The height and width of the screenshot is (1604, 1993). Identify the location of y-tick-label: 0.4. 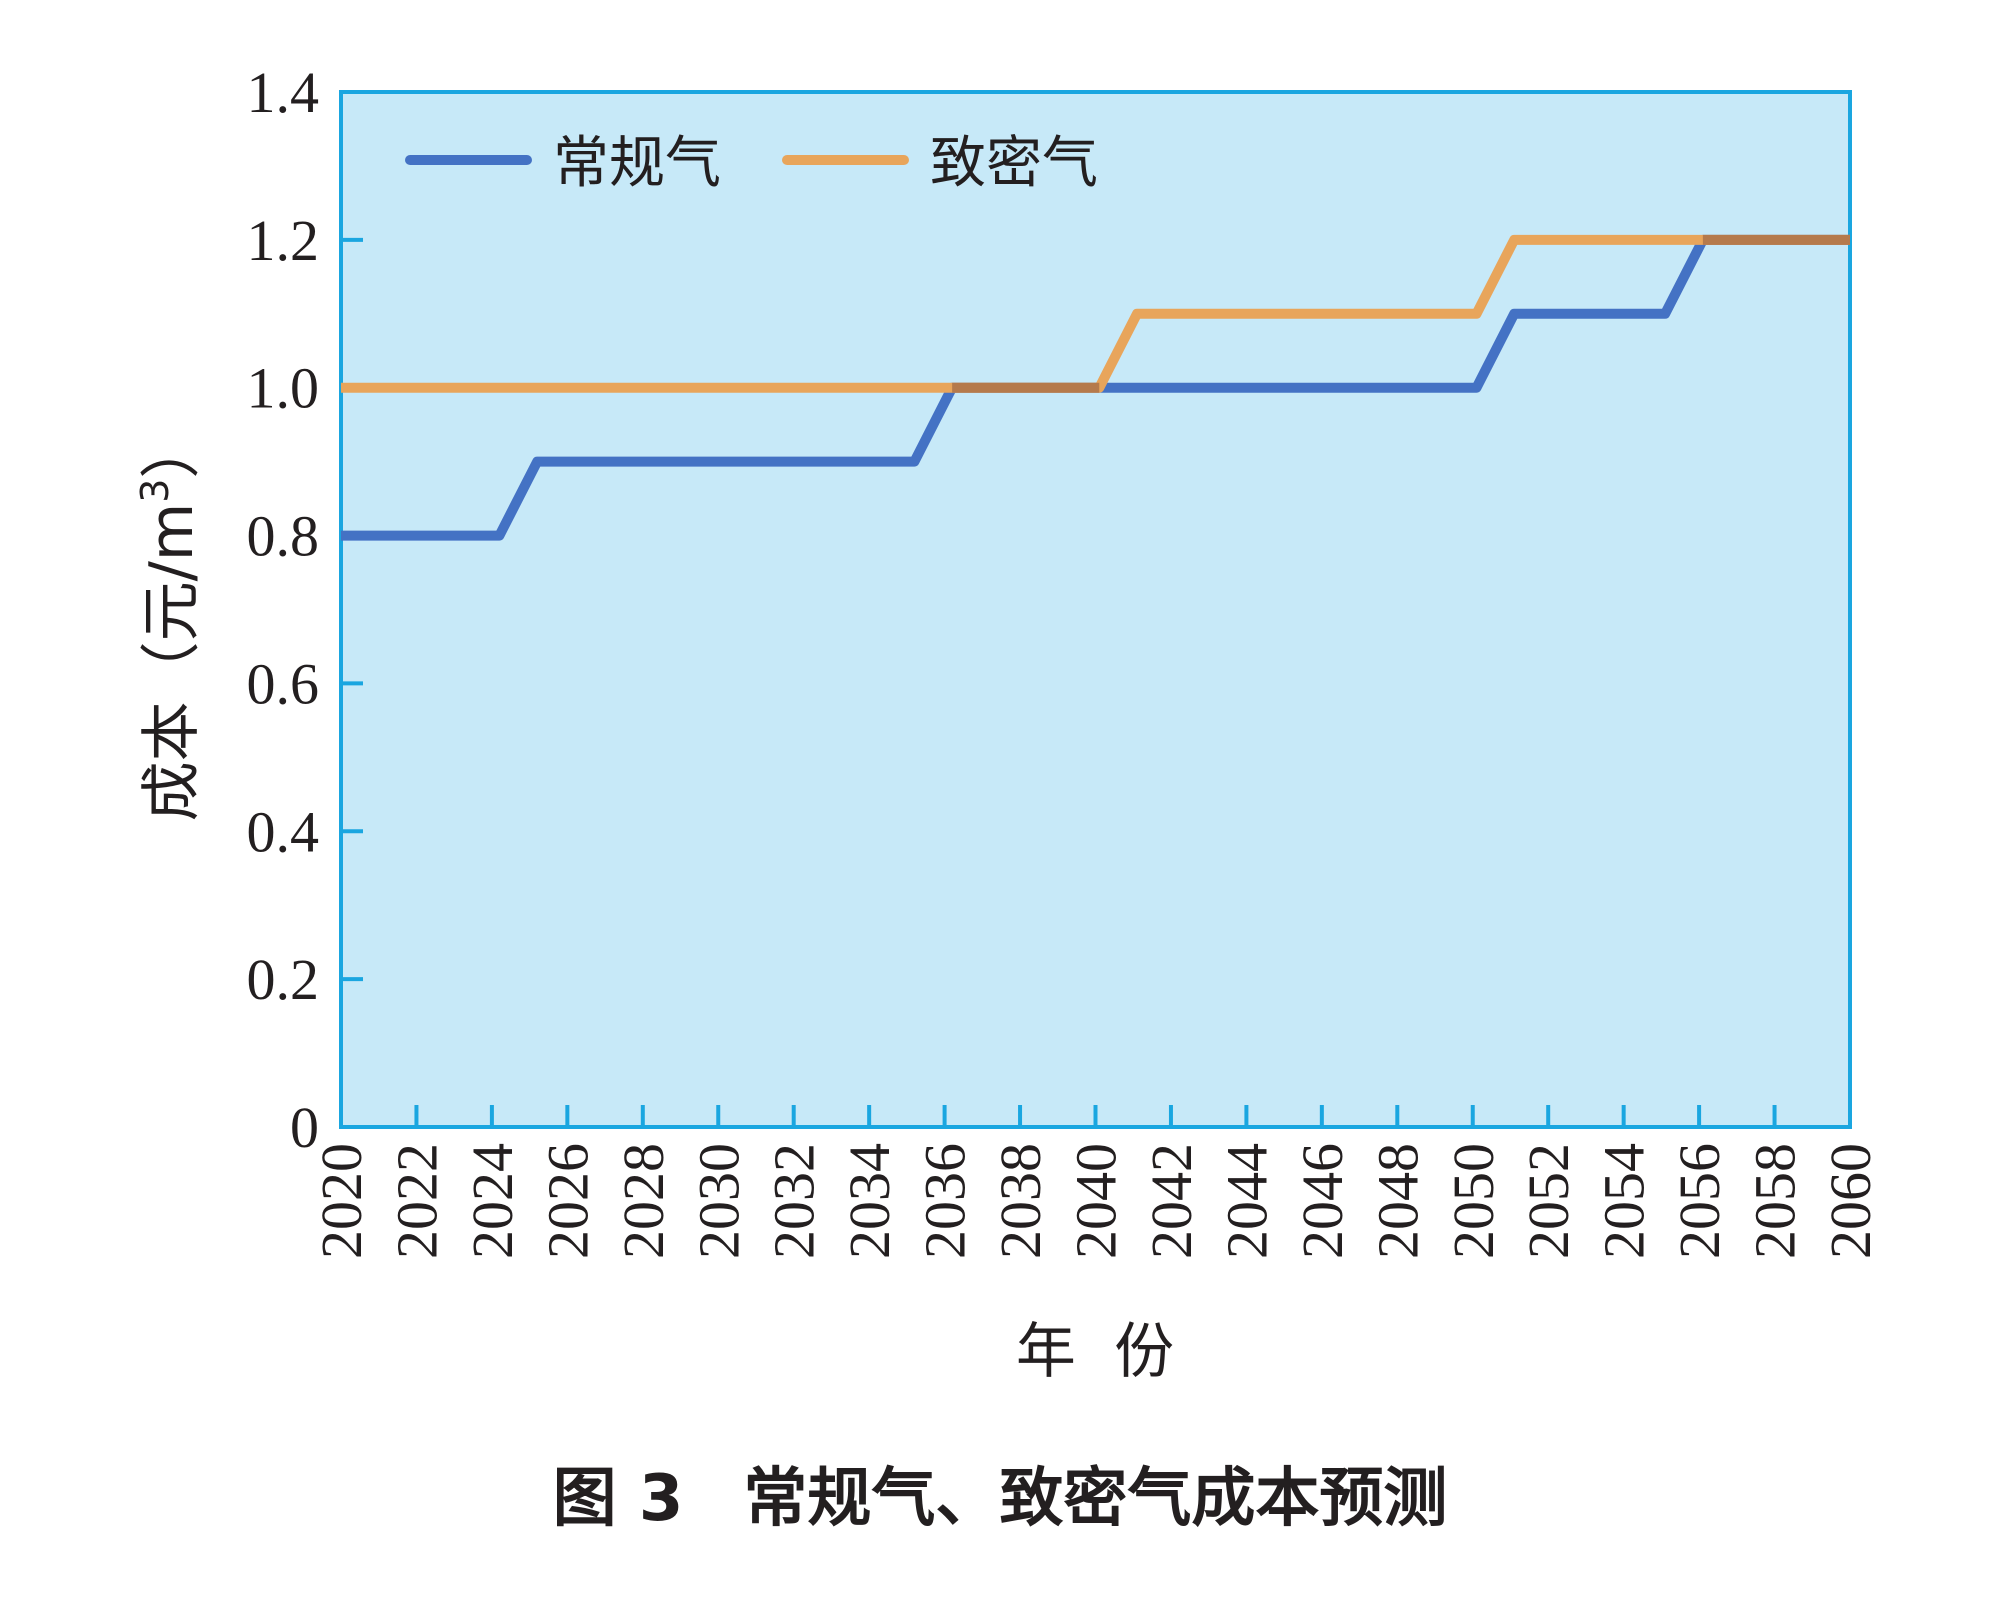
(283, 831).